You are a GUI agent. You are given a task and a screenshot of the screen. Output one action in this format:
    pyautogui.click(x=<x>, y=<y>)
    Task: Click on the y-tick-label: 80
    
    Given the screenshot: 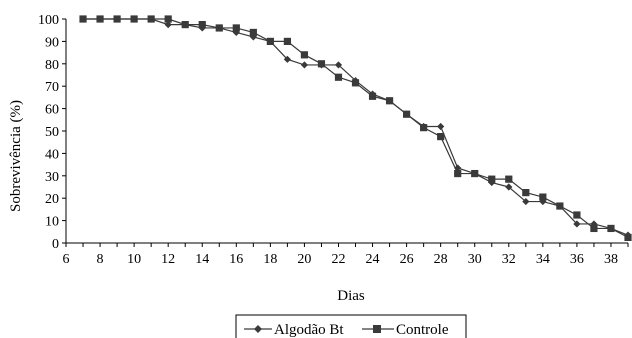 What is the action you would take?
    pyautogui.click(x=52, y=65)
    